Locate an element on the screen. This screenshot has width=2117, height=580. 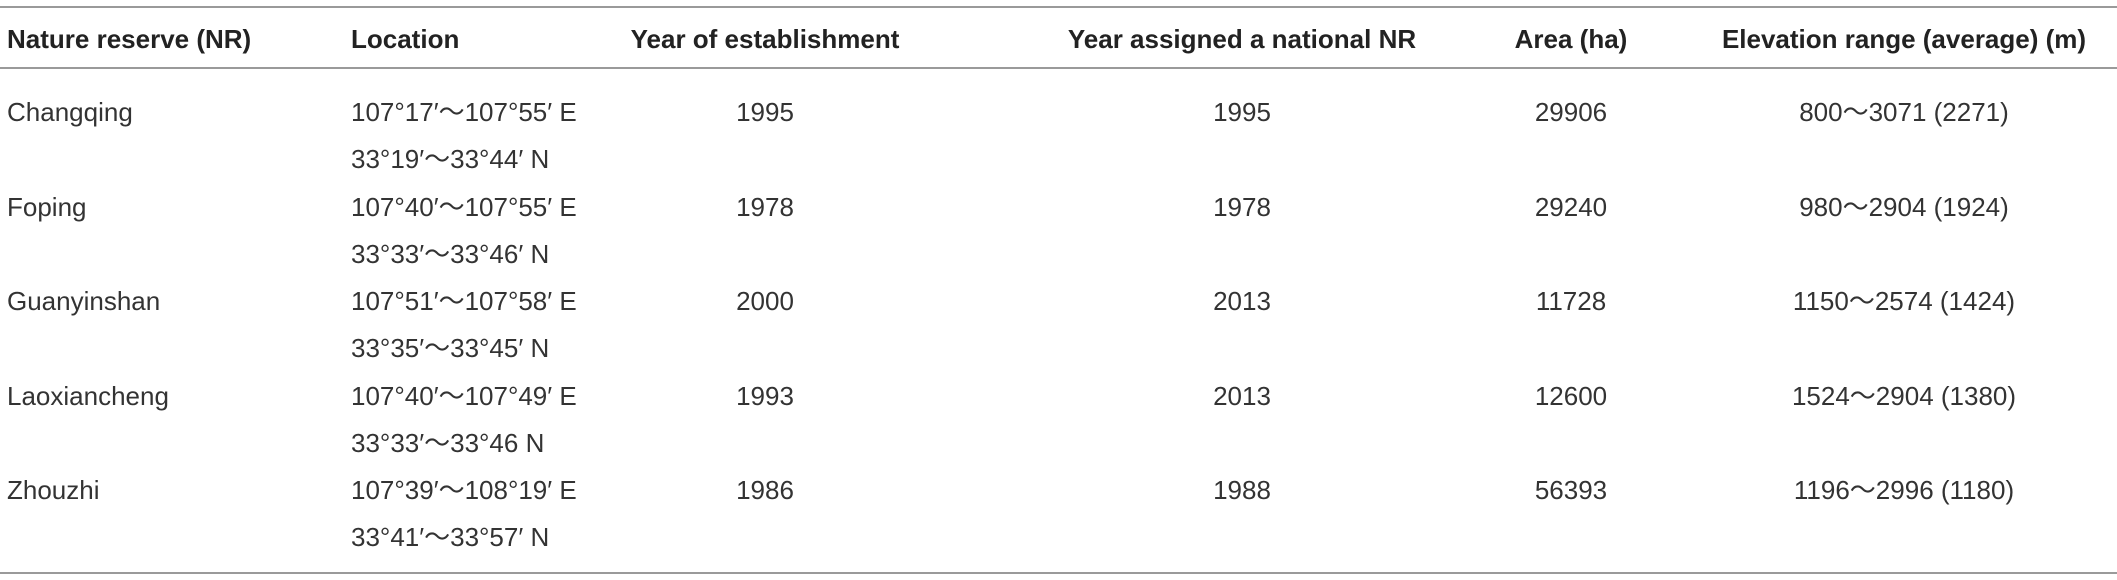
year-established: 1995 is located at coordinates (765, 112).